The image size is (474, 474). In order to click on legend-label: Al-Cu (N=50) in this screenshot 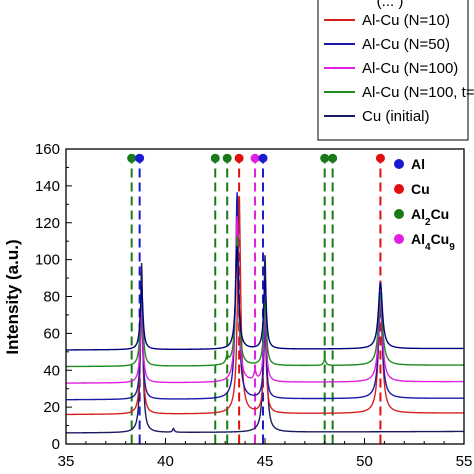, I will do `click(406, 44)`.